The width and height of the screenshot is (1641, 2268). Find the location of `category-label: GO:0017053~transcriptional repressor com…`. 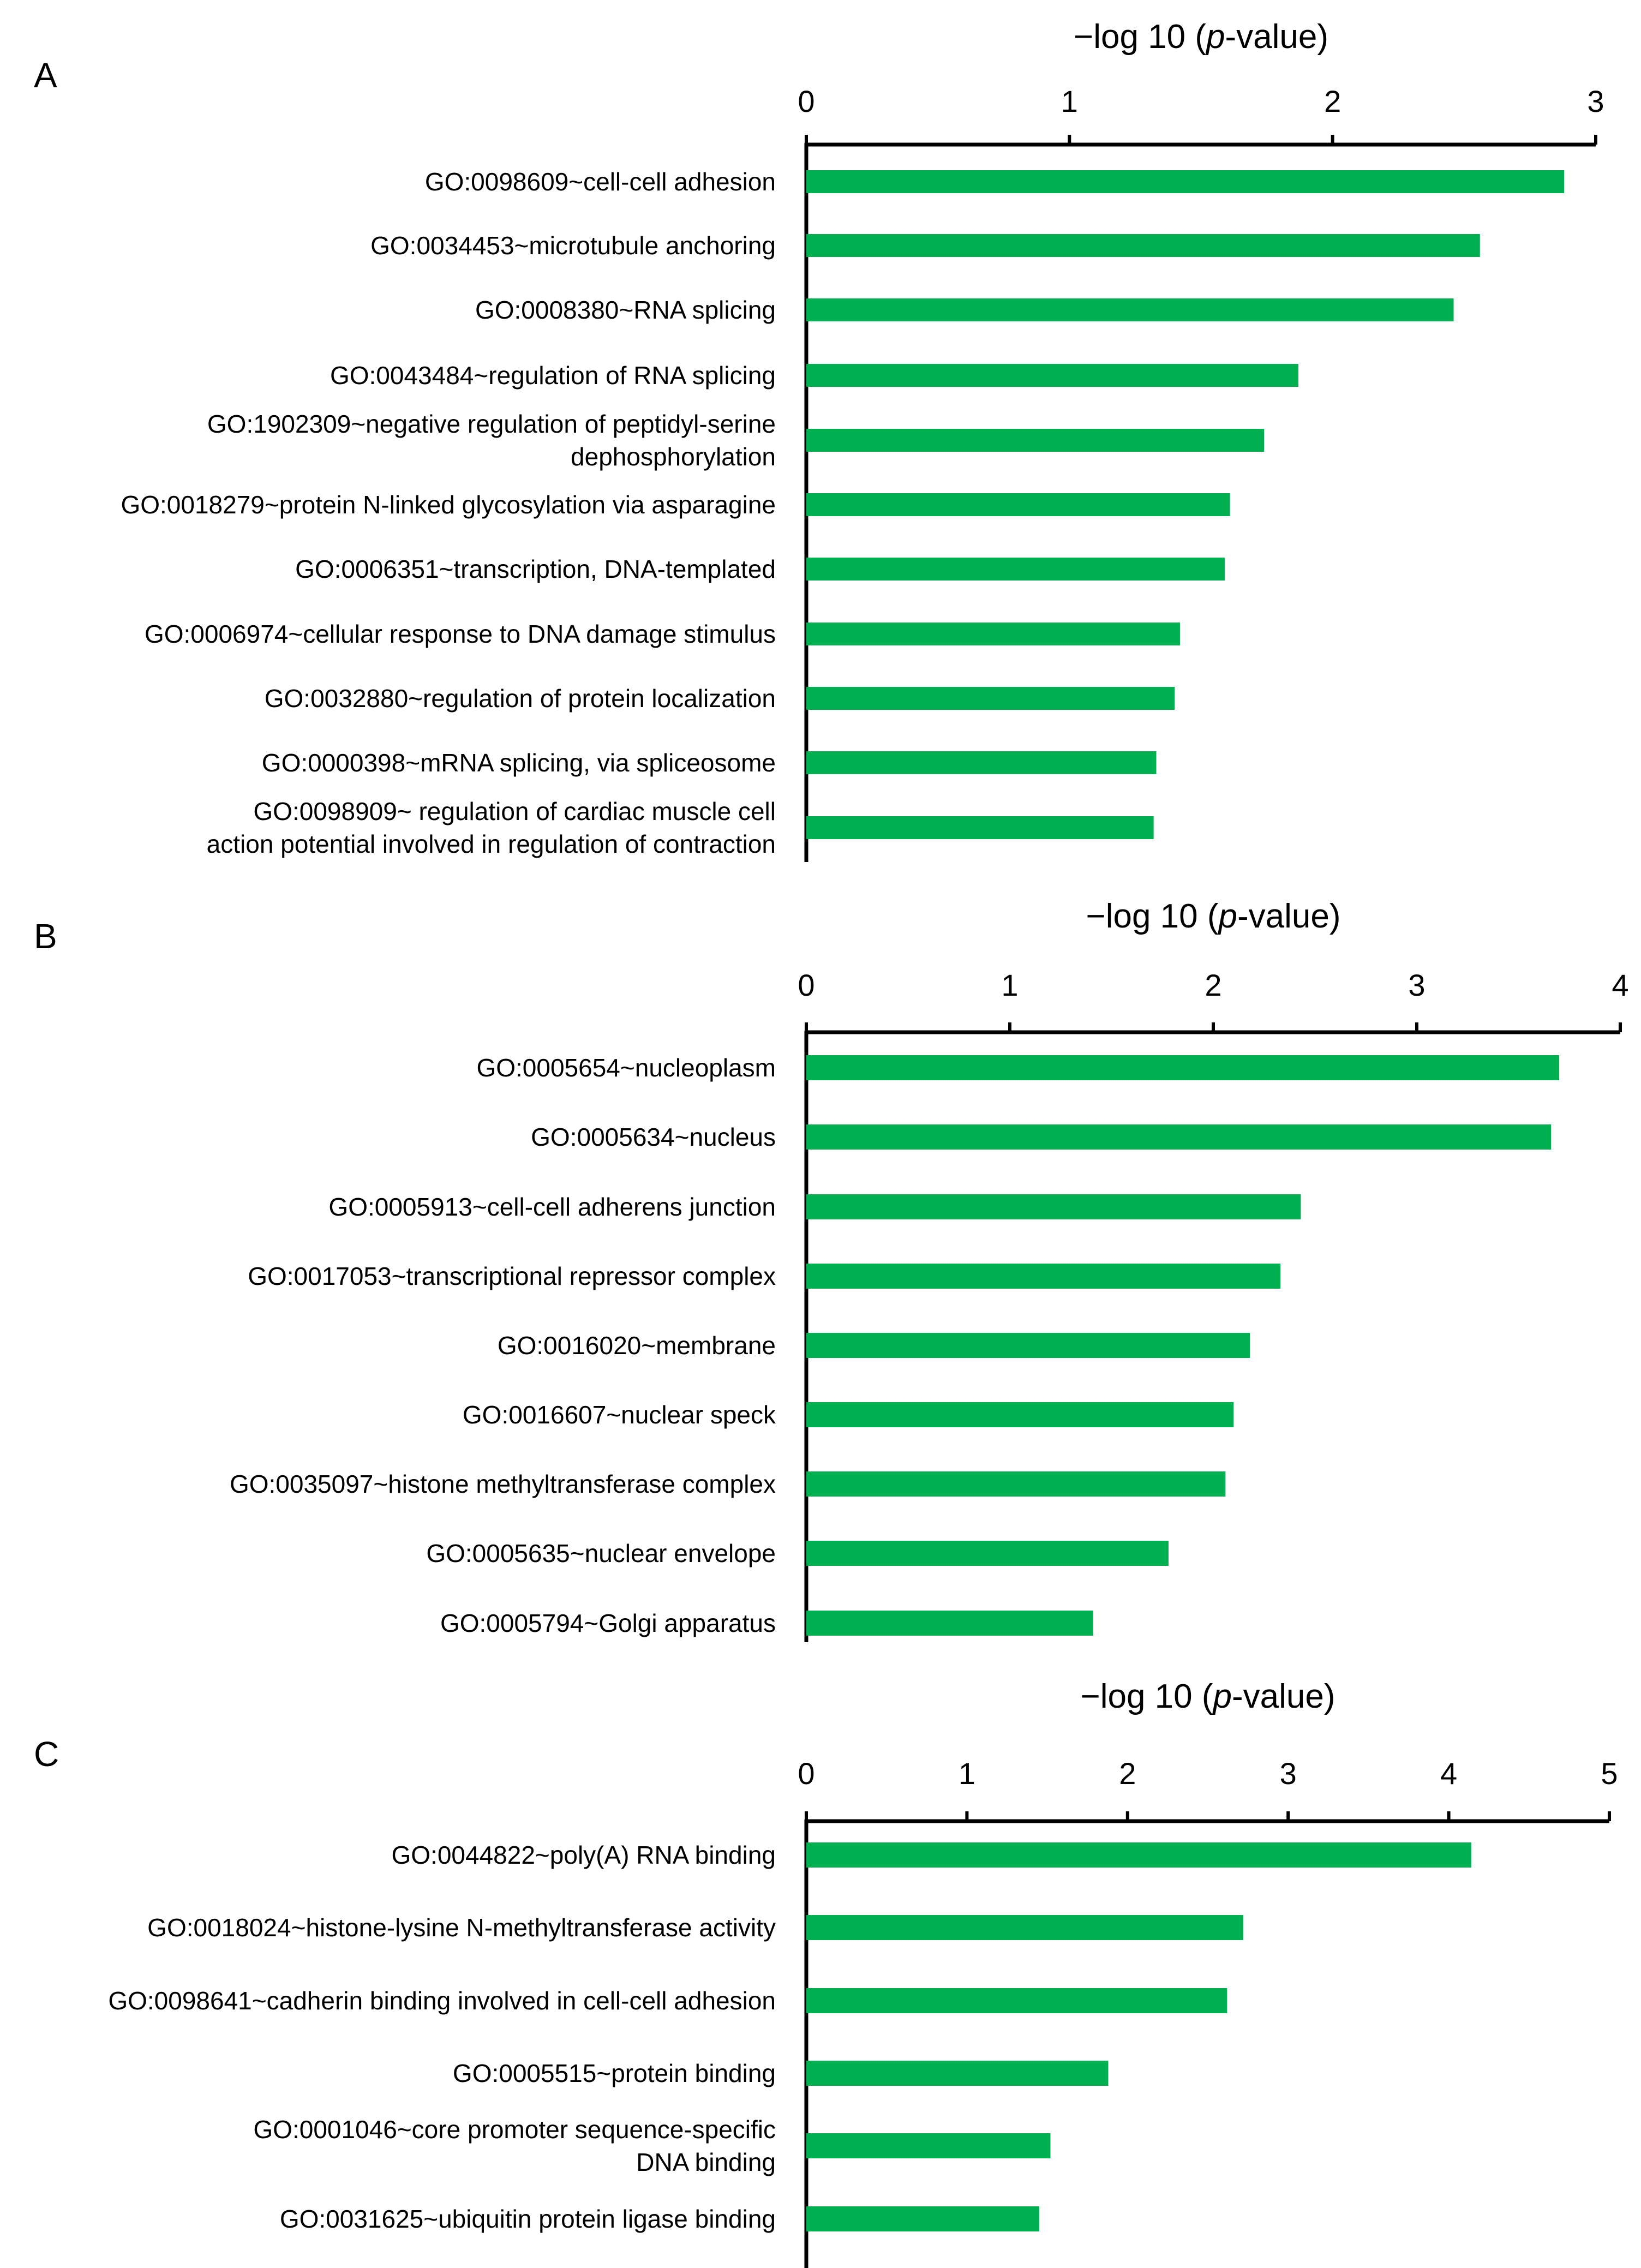

category-label: GO:0017053~transcriptional repressor com… is located at coordinates (512, 1276).